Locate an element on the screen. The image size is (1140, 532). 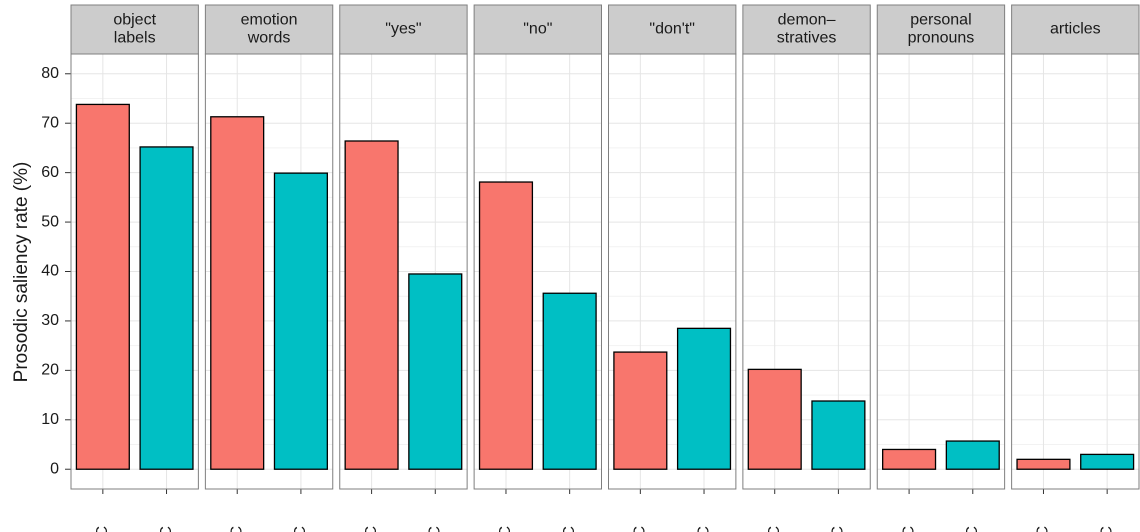
y-tick-label: 40 is located at coordinates (50, 271).